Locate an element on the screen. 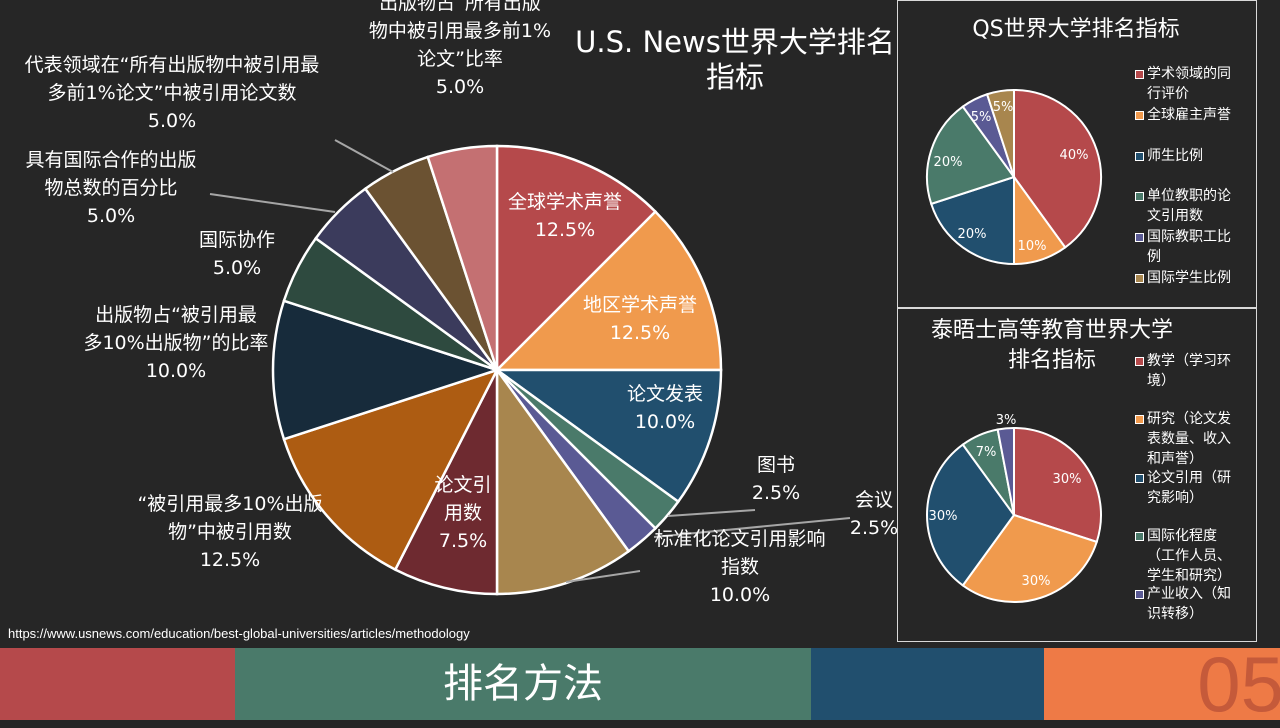 The width and height of the screenshot is (1280, 728). legend-label: （工作人员、 is located at coordinates (1189, 556).